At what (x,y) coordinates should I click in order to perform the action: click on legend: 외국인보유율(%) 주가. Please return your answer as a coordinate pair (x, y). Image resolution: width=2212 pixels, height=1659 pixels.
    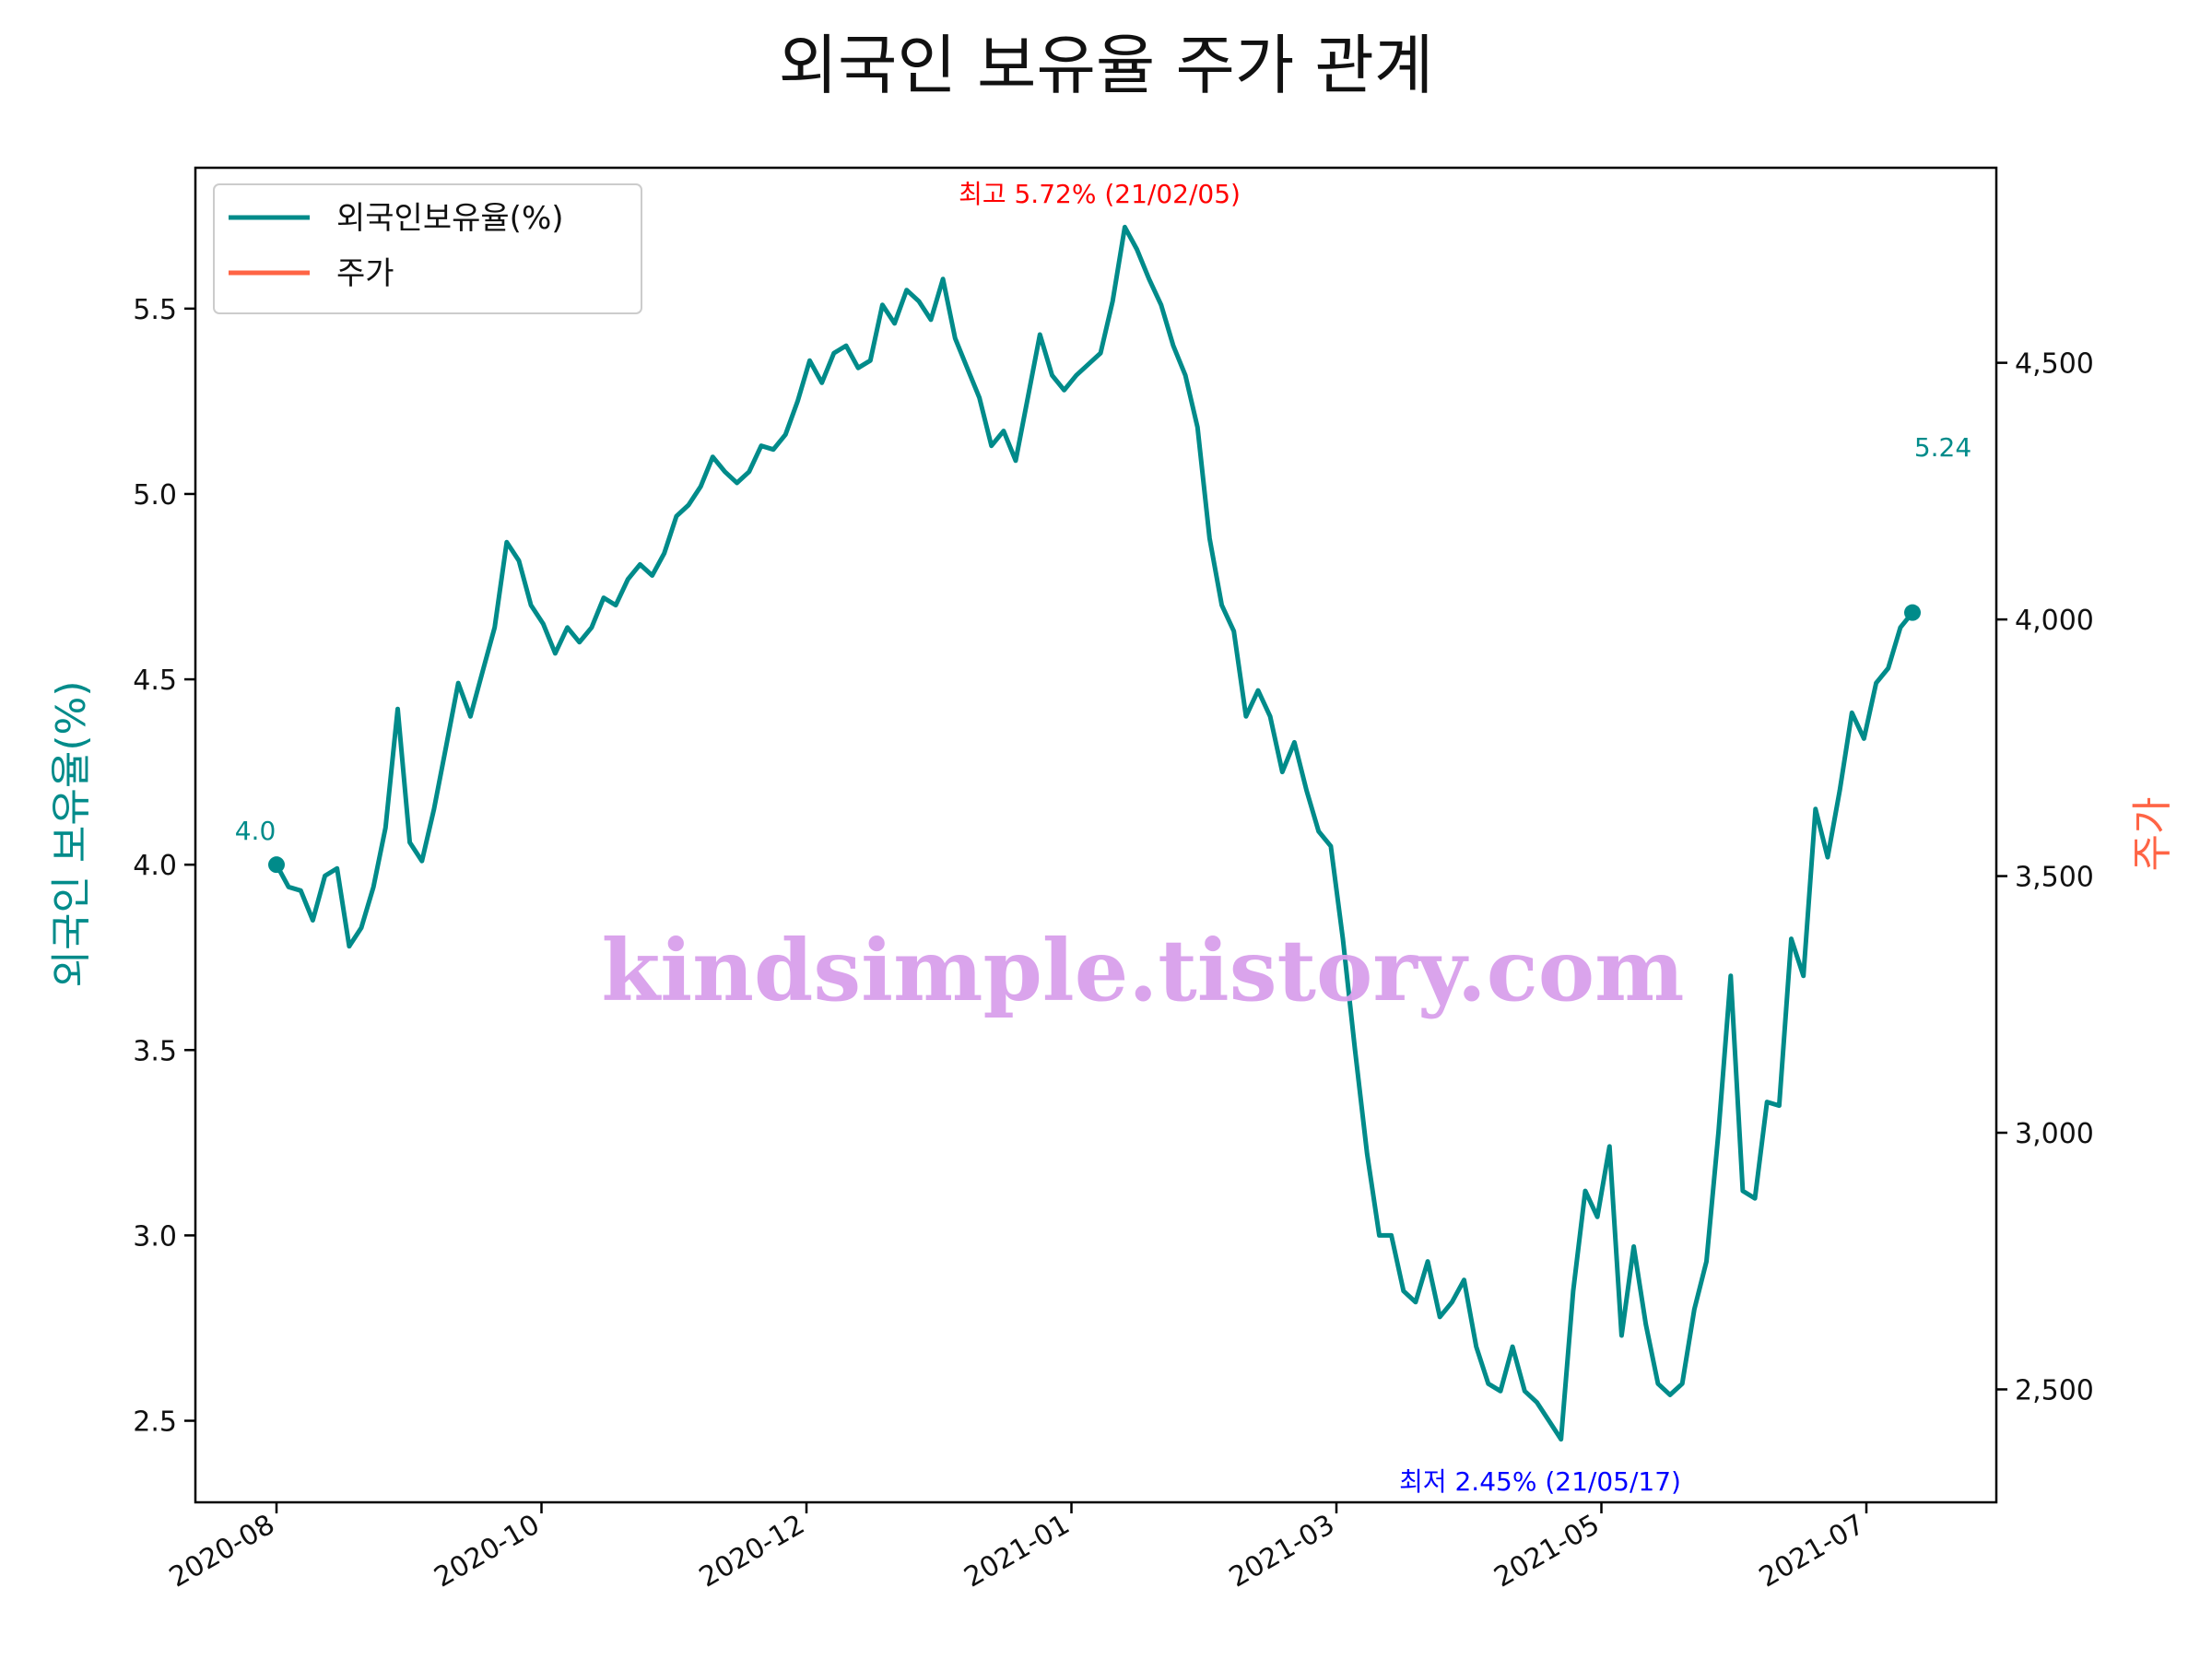
    Looking at the image, I should click on (427, 248).